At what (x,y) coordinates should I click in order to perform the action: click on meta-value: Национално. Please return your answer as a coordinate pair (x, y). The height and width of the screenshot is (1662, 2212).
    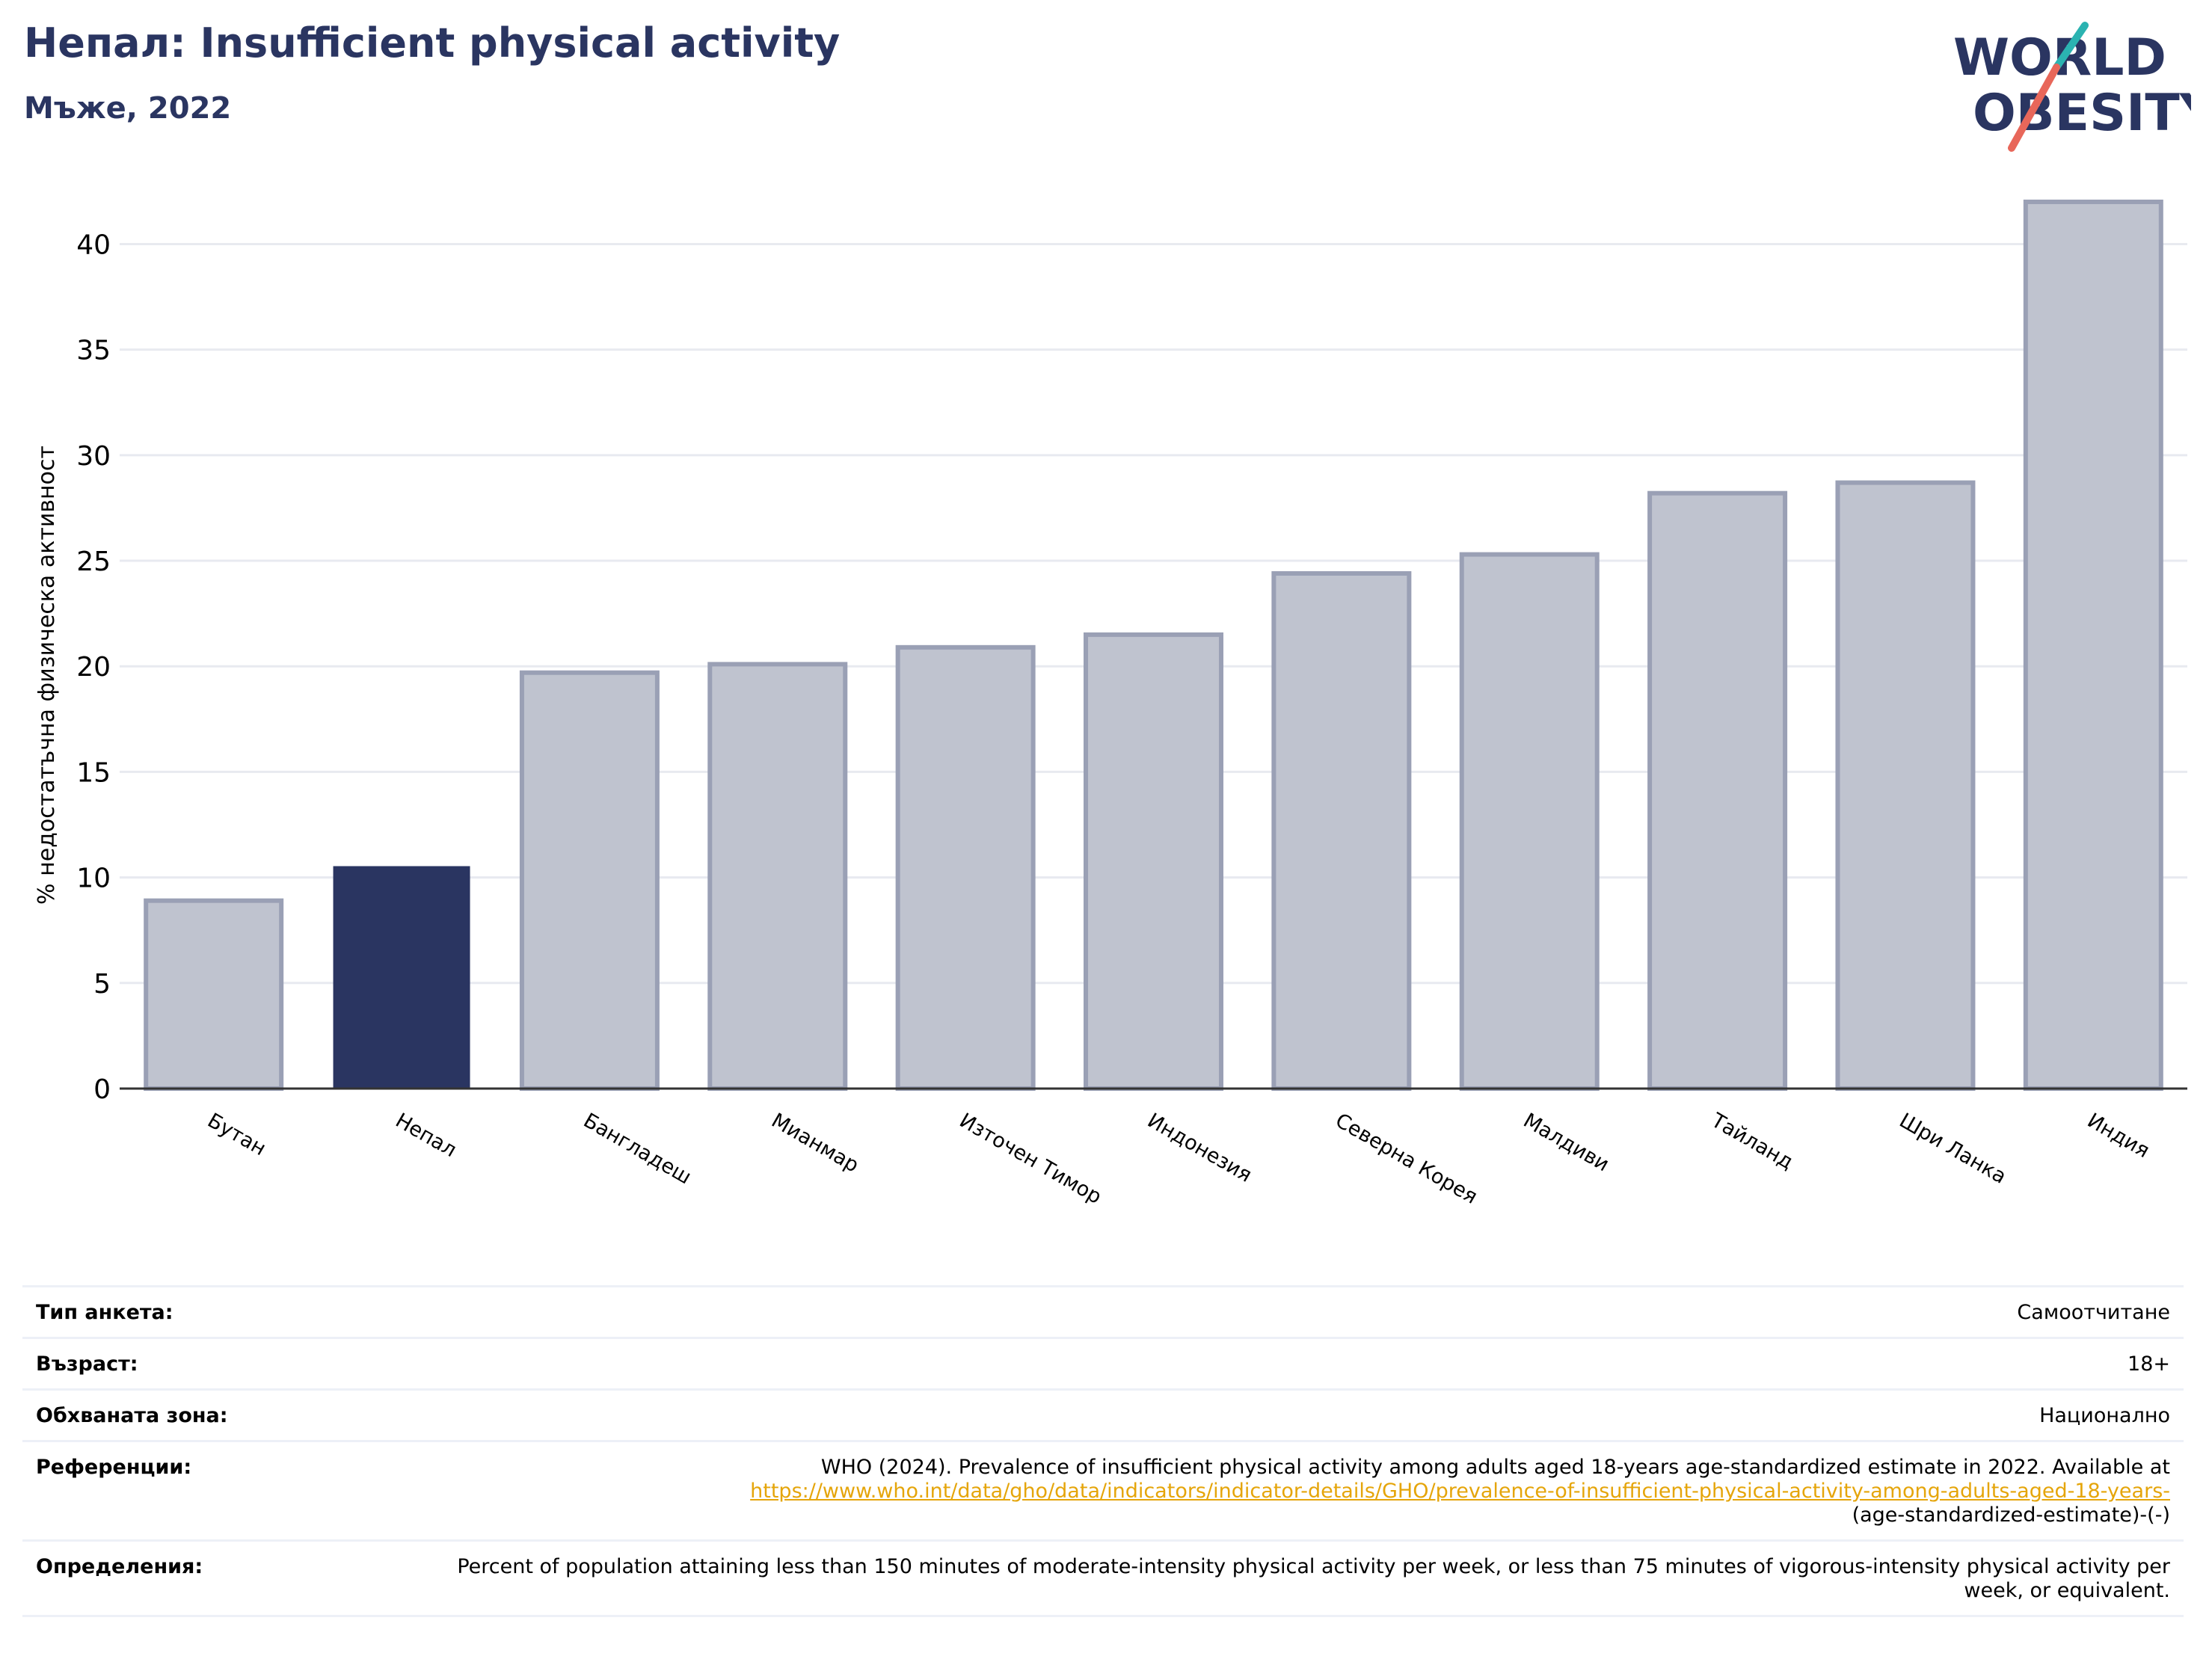
    Looking at the image, I should click on (2104, 1415).